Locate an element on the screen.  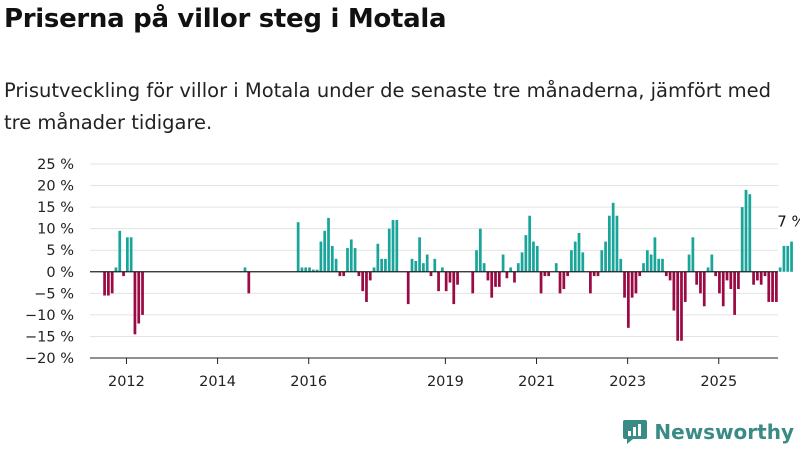
x-tick-label: 2025 is located at coordinates (718, 382).